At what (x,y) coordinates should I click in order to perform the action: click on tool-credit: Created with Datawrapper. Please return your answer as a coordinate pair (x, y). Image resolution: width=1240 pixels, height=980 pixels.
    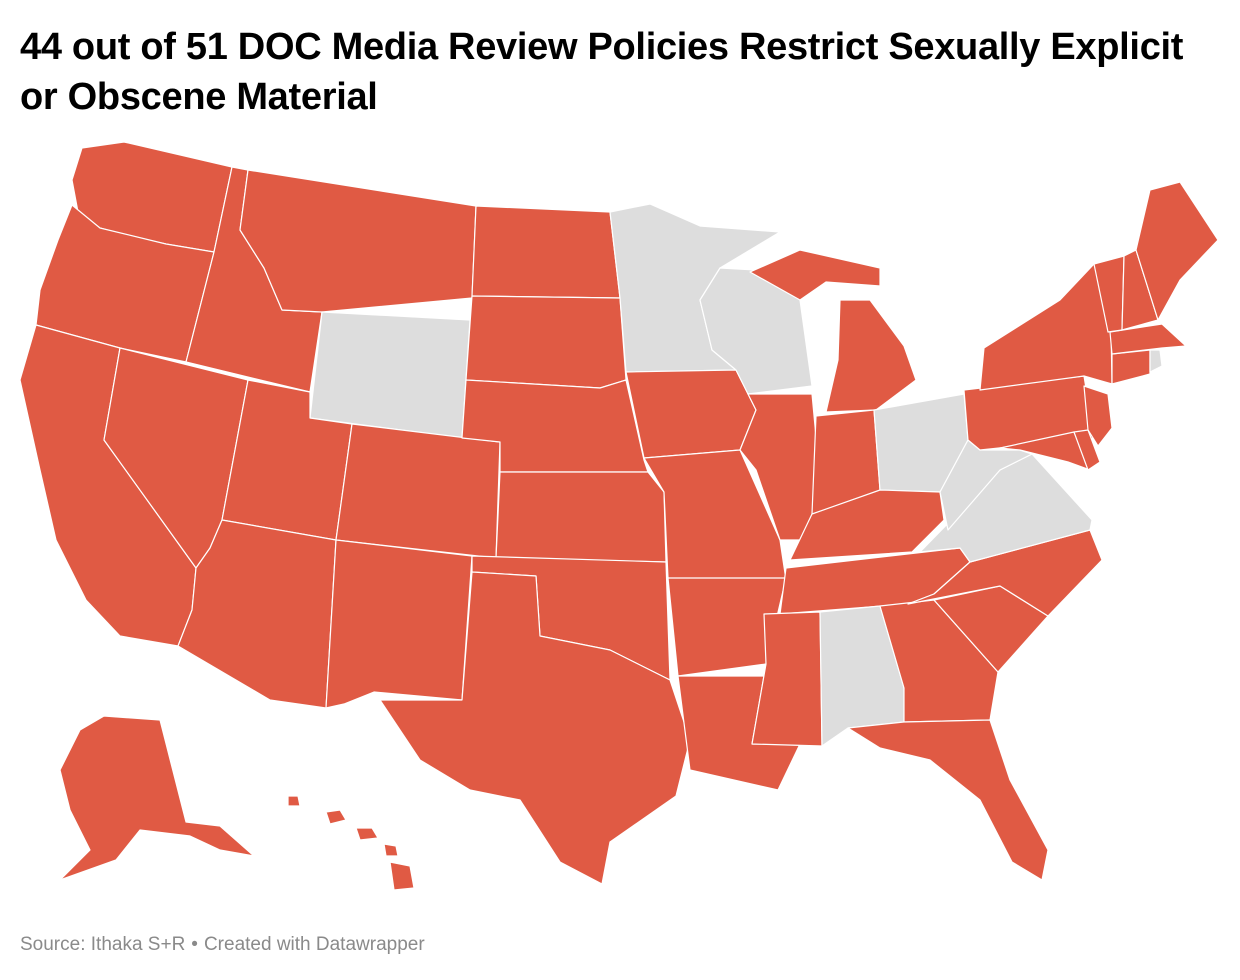
    Looking at the image, I should click on (314, 944).